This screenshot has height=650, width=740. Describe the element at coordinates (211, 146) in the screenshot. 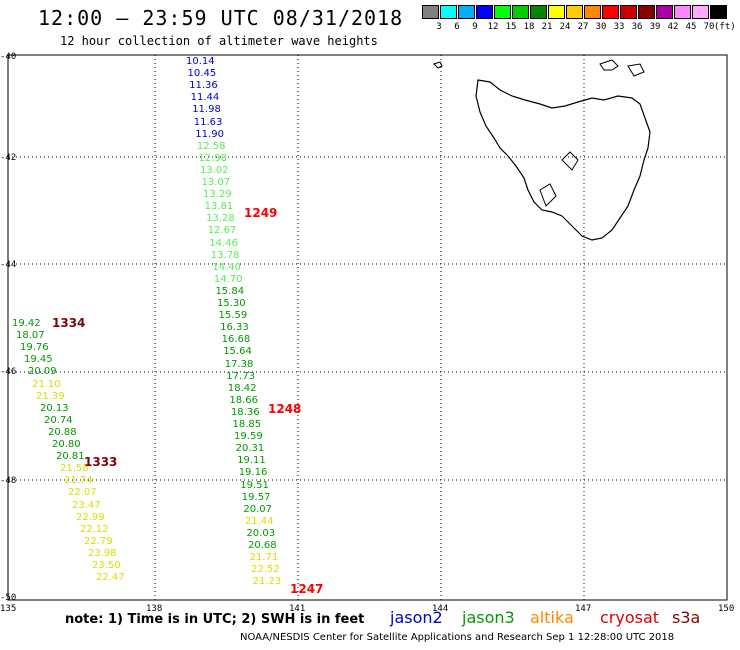

I see `wave-height-value: 12.58` at that location.